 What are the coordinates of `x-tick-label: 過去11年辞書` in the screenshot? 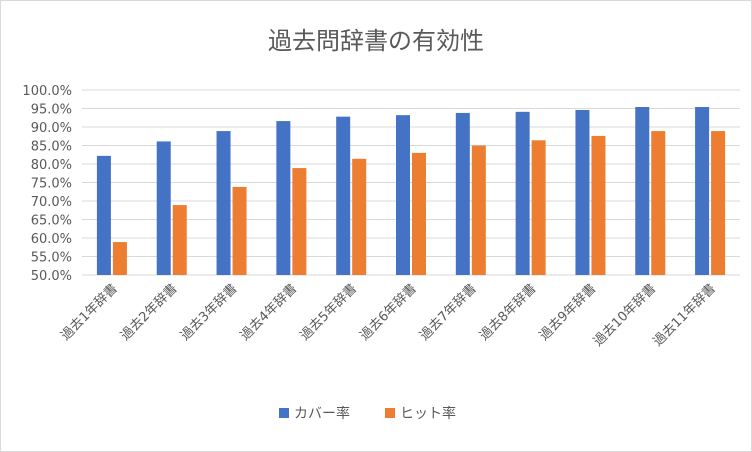 It's located at (685, 315).